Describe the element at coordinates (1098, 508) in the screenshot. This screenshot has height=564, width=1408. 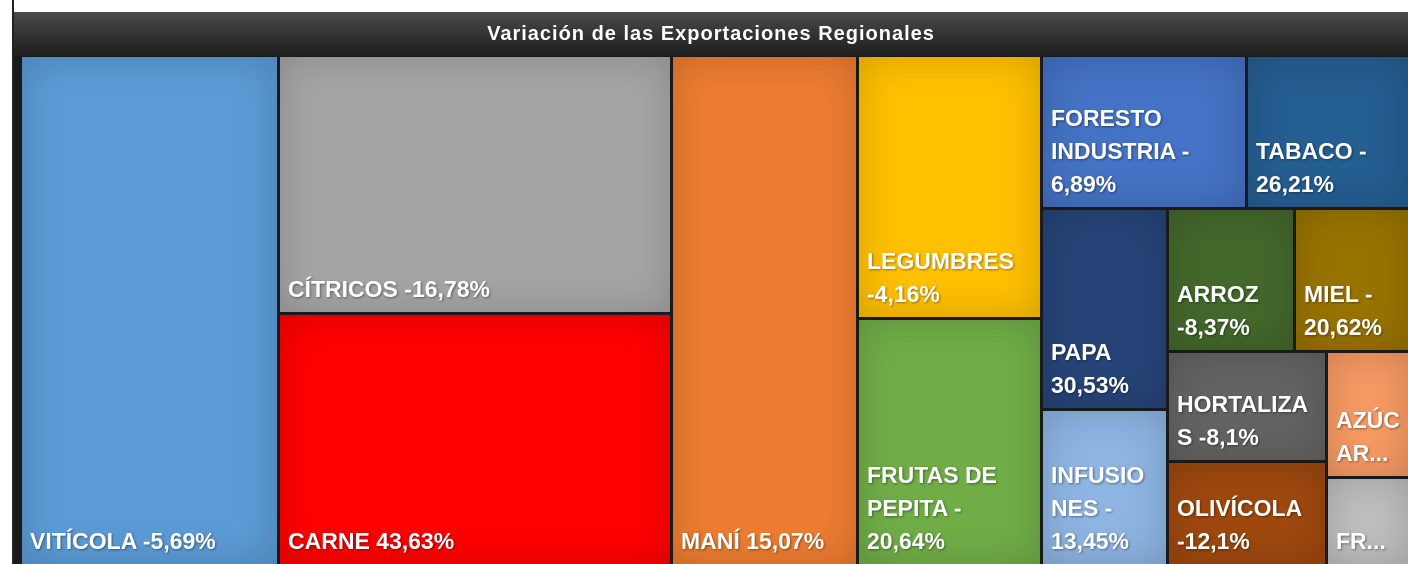
I see `tile-label: INFUSIONES - 13,45%` at that location.